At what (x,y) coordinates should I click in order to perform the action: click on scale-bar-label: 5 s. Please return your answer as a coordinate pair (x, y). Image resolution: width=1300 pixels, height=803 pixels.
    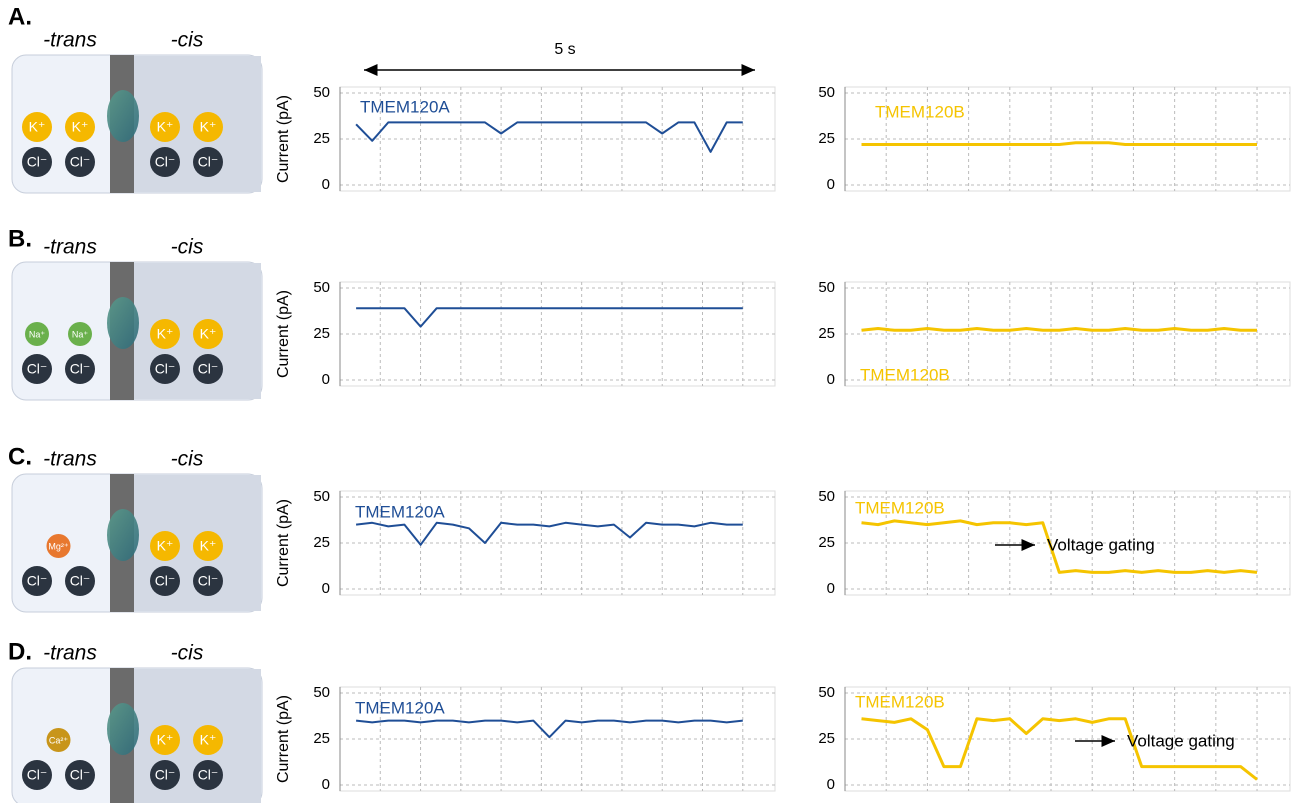
    Looking at the image, I should click on (564, 49).